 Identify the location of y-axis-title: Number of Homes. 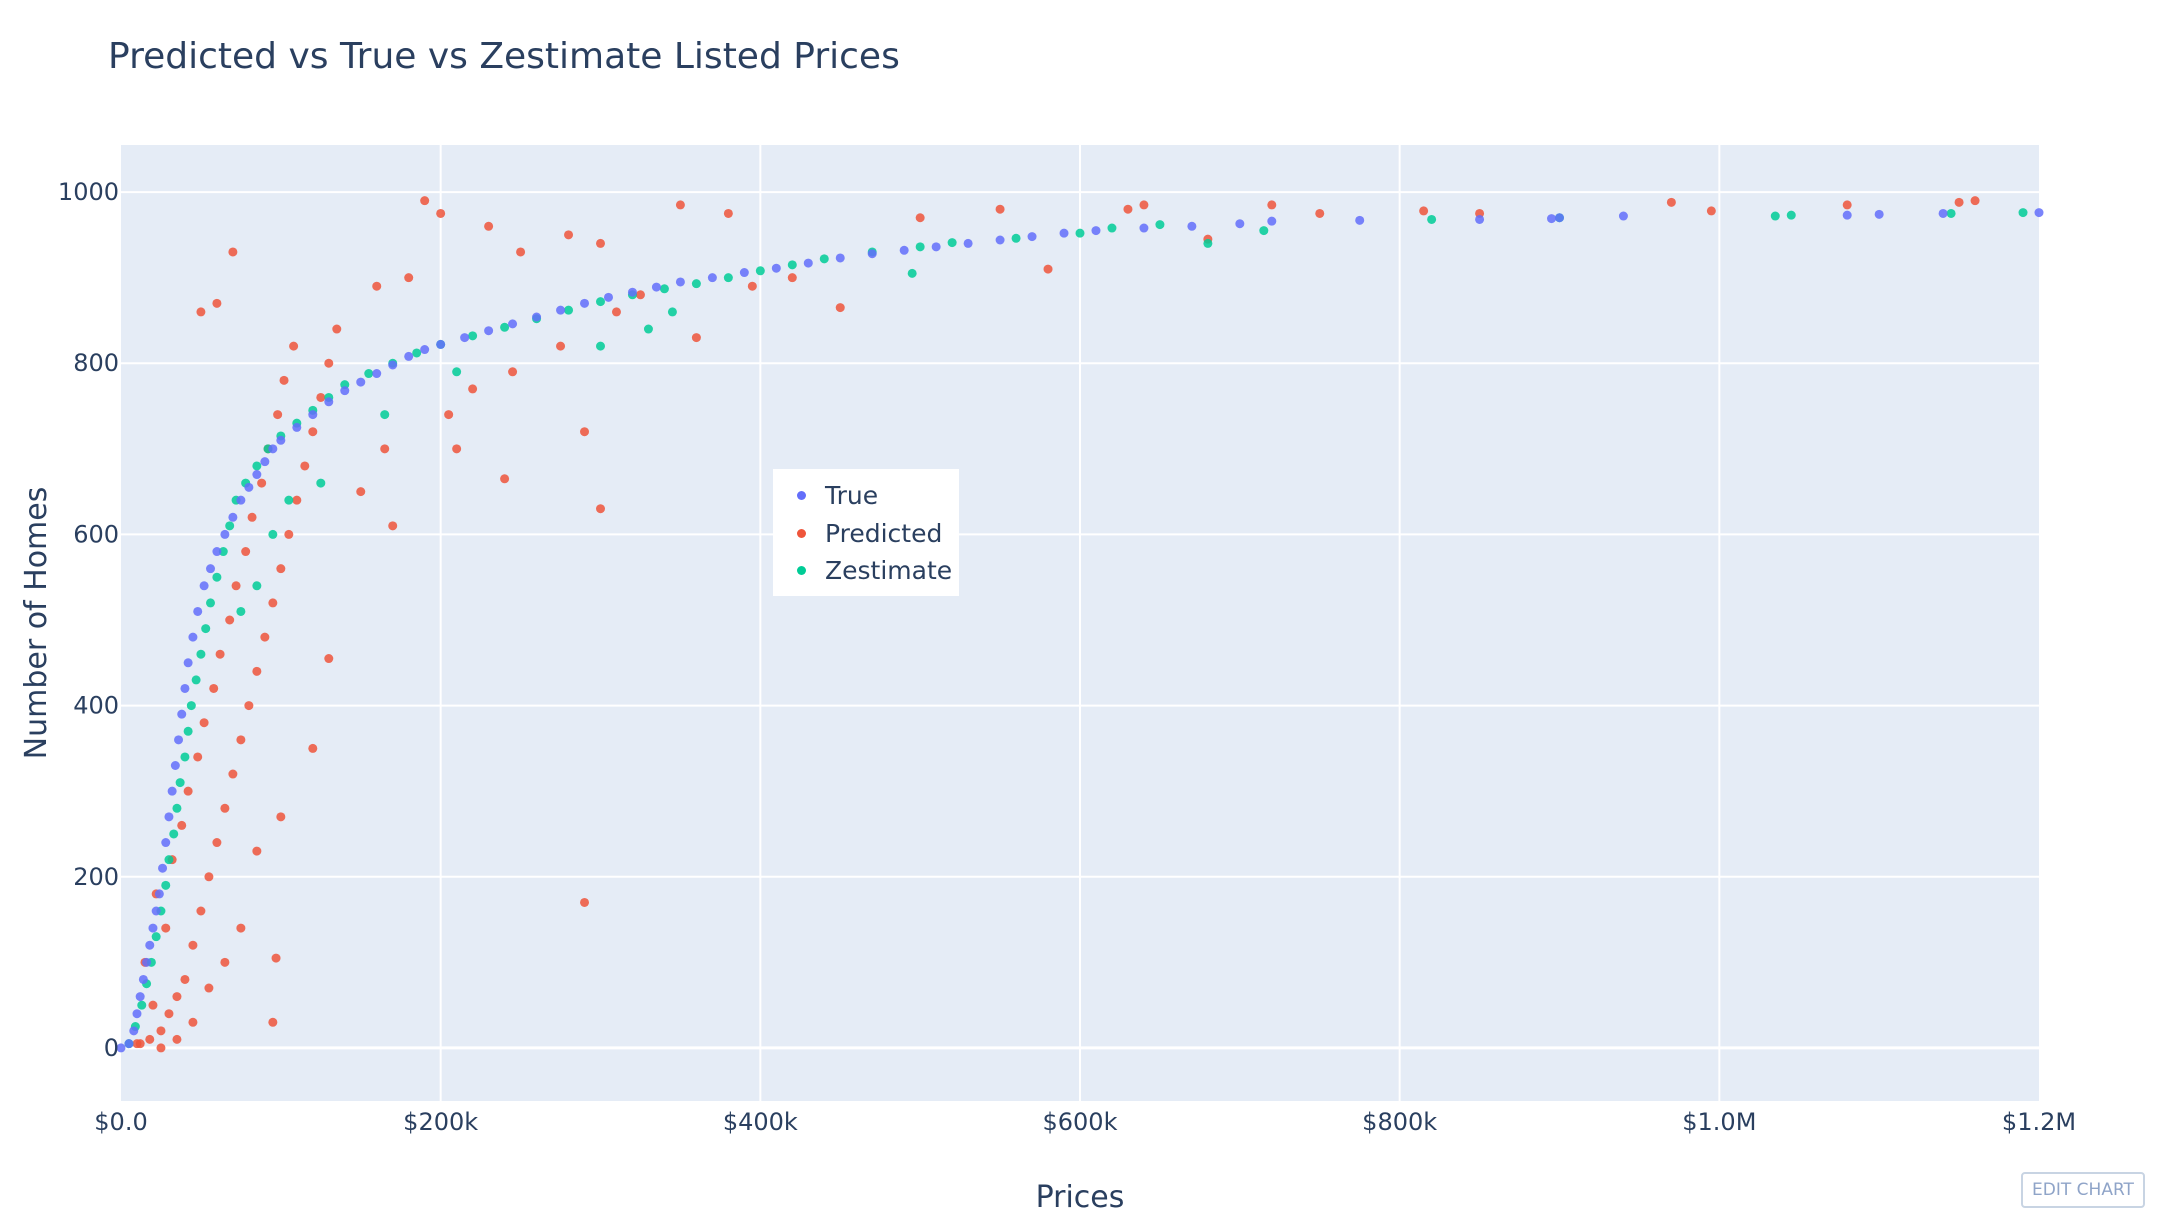
(36, 623).